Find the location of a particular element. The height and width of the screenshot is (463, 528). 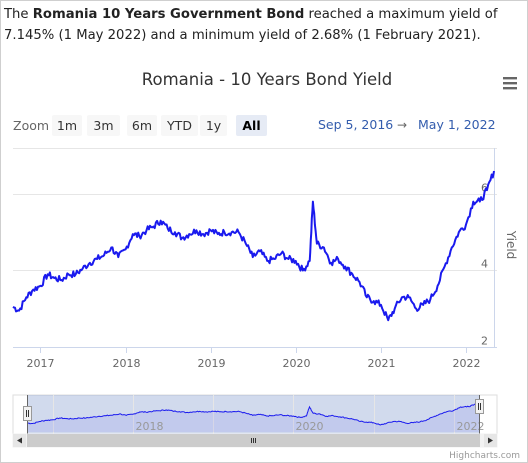

y-axis-ticks: 2 4 6 is located at coordinates (484, 265).